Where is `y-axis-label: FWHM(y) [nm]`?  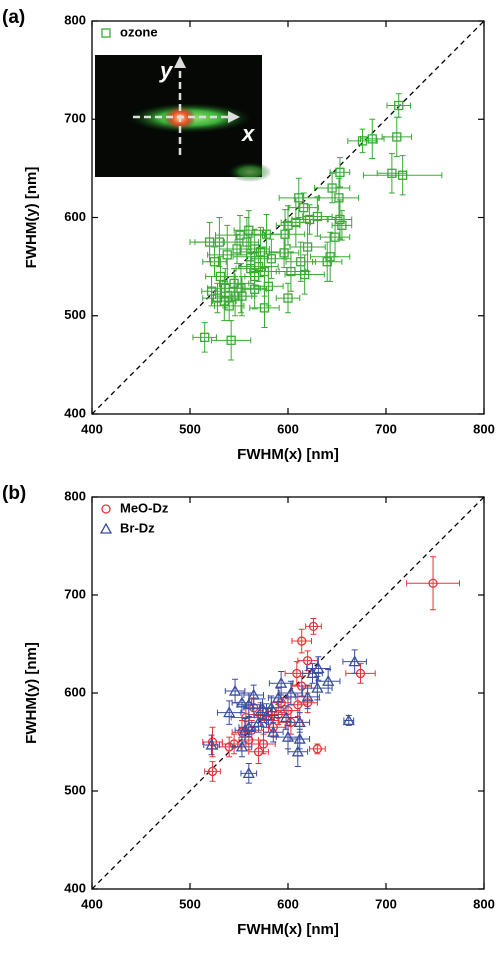 y-axis-label: FWHM(y) [nm] is located at coordinates (31, 693).